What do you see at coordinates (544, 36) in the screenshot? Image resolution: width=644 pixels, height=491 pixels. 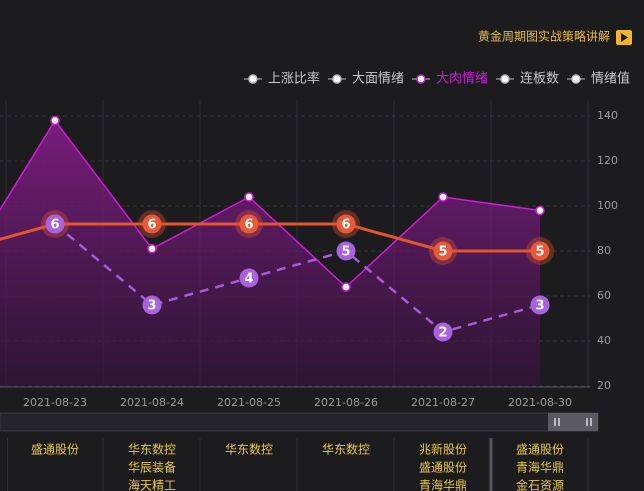 I see `title: 黄金周期图实战策略讲解` at bounding box center [544, 36].